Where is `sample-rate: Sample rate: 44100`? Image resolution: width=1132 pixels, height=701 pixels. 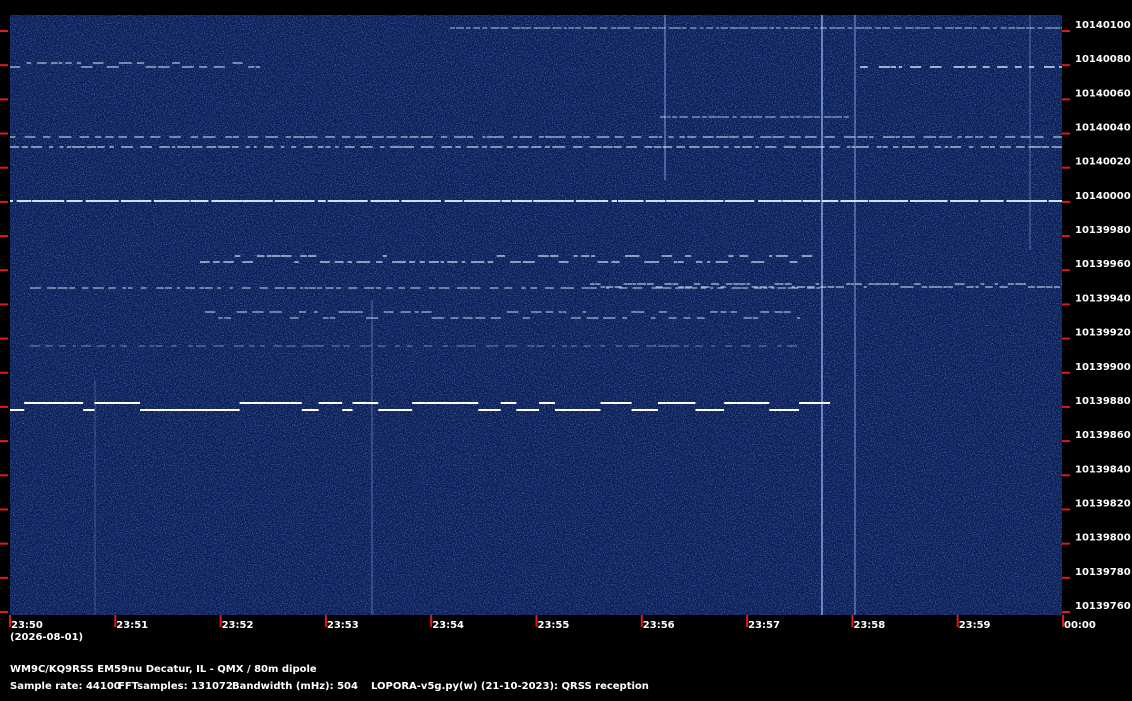
sample-rate: Sample rate: 44100 is located at coordinates (65, 686).